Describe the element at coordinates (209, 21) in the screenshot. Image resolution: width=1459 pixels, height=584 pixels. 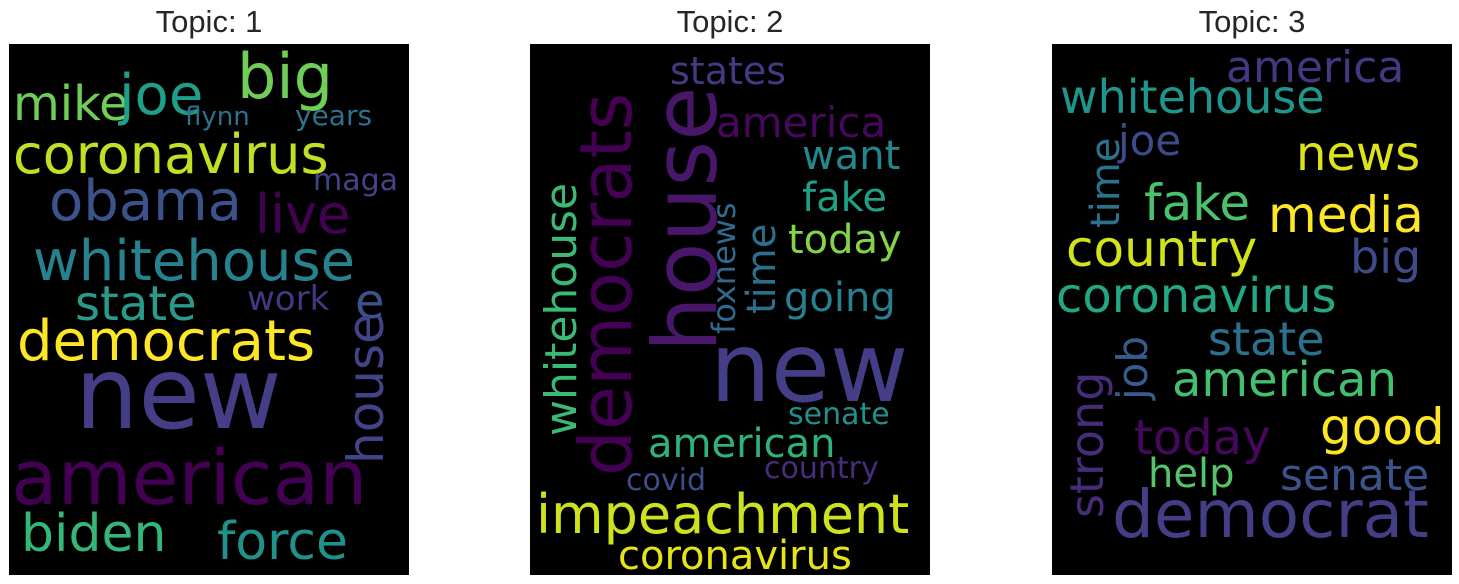
I see `topic-1-title: Topic: 1` at that location.